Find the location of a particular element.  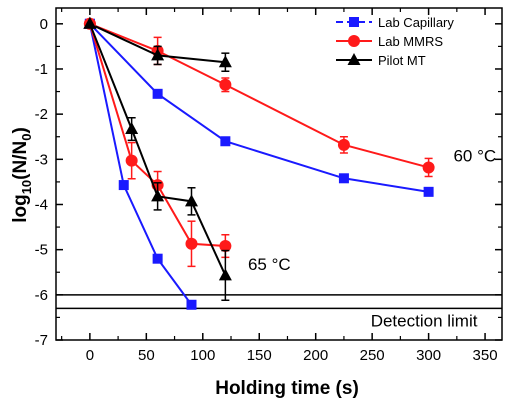

y-tick-label: -1 is located at coordinates (41, 69).